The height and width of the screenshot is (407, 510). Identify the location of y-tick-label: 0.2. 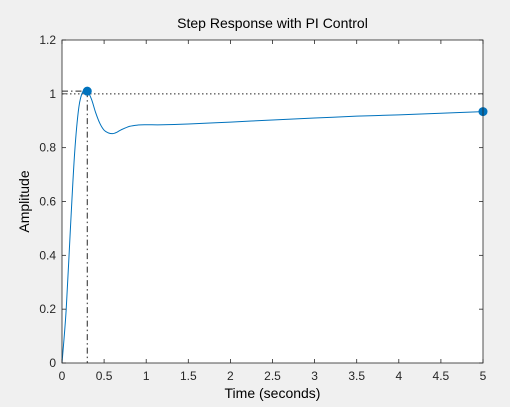
(47, 309).